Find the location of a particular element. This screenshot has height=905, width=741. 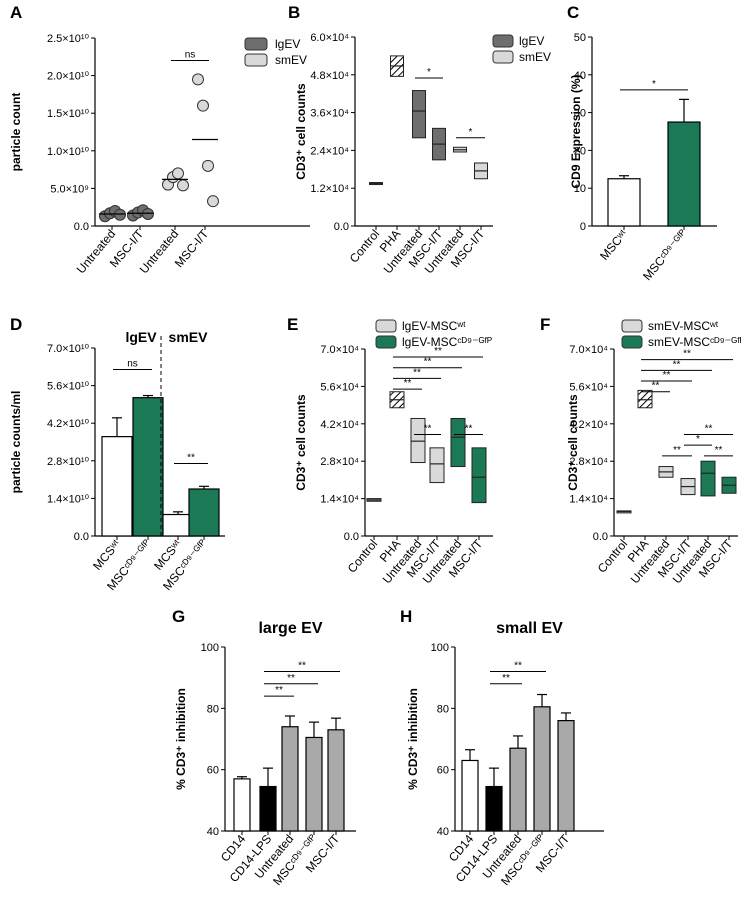

y-tick-label: 10 is located at coordinates (580, 189).